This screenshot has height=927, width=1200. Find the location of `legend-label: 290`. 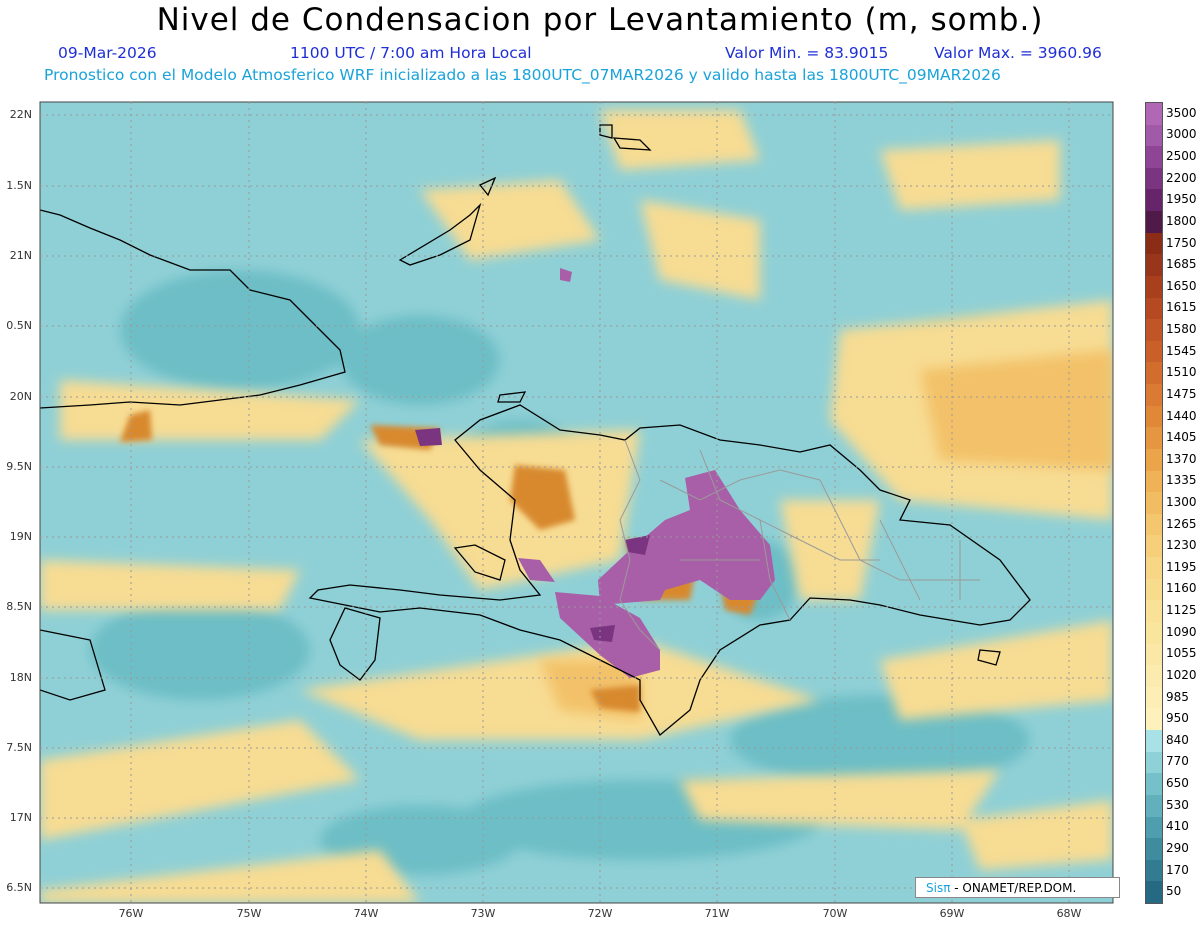

legend-label: 290 is located at coordinates (1177, 847).